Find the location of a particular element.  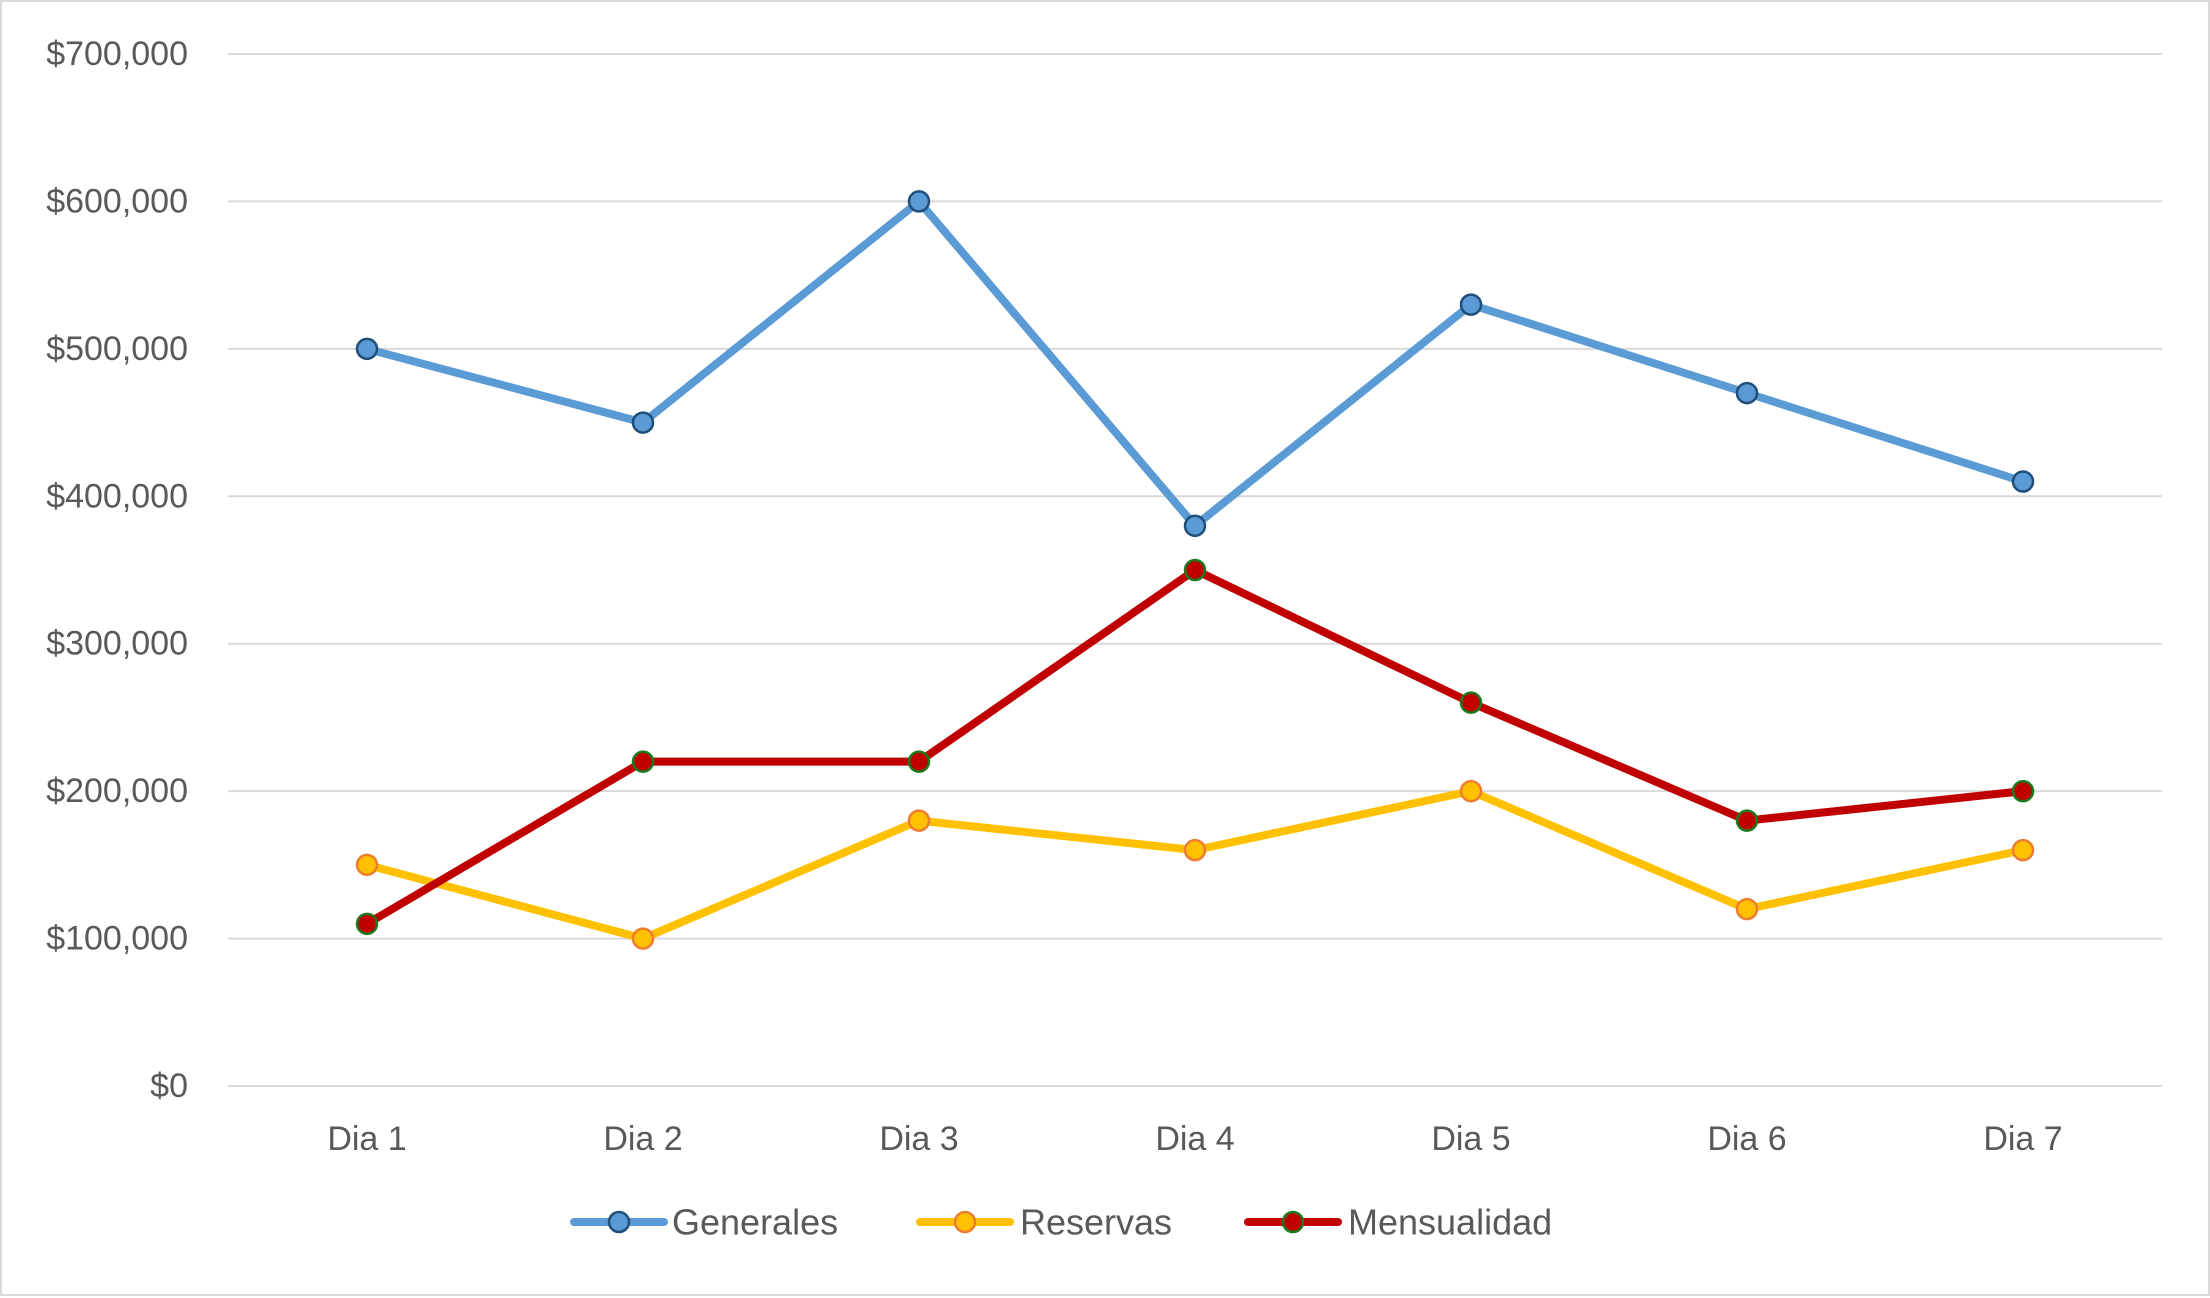

y-tick-label: $100,000 is located at coordinates (117, 939).